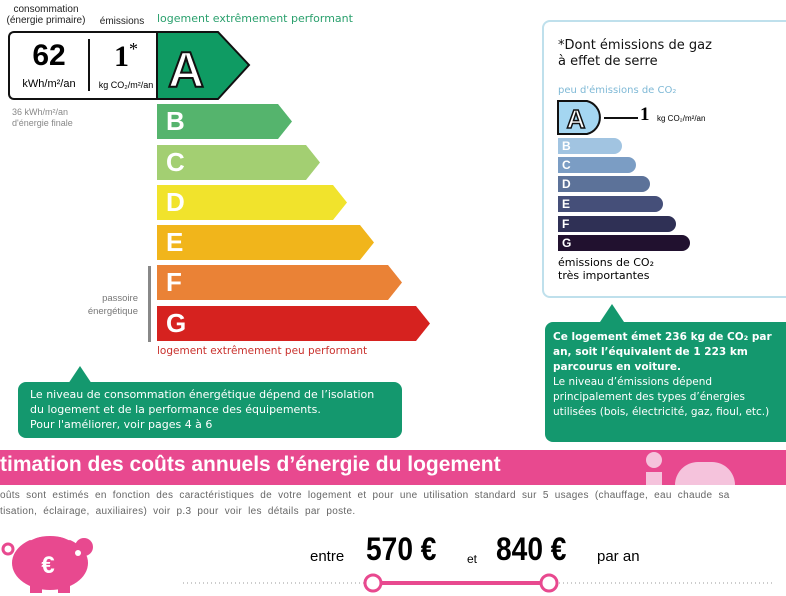 This screenshot has height=596, width=786. Describe the element at coordinates (617, 90) in the screenshot. I see `ges-top-label: peu d'émissions de CO₂` at that location.